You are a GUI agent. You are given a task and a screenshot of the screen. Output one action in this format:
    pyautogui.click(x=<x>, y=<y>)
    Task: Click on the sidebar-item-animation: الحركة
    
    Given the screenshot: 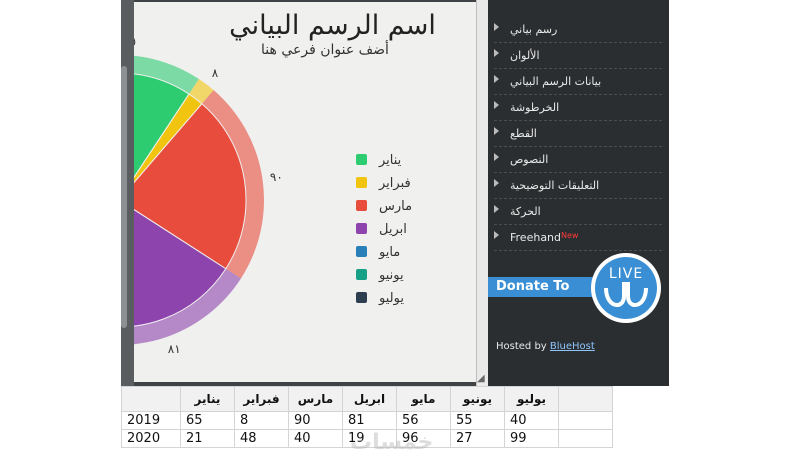 What is the action you would take?
    pyautogui.click(x=578, y=212)
    